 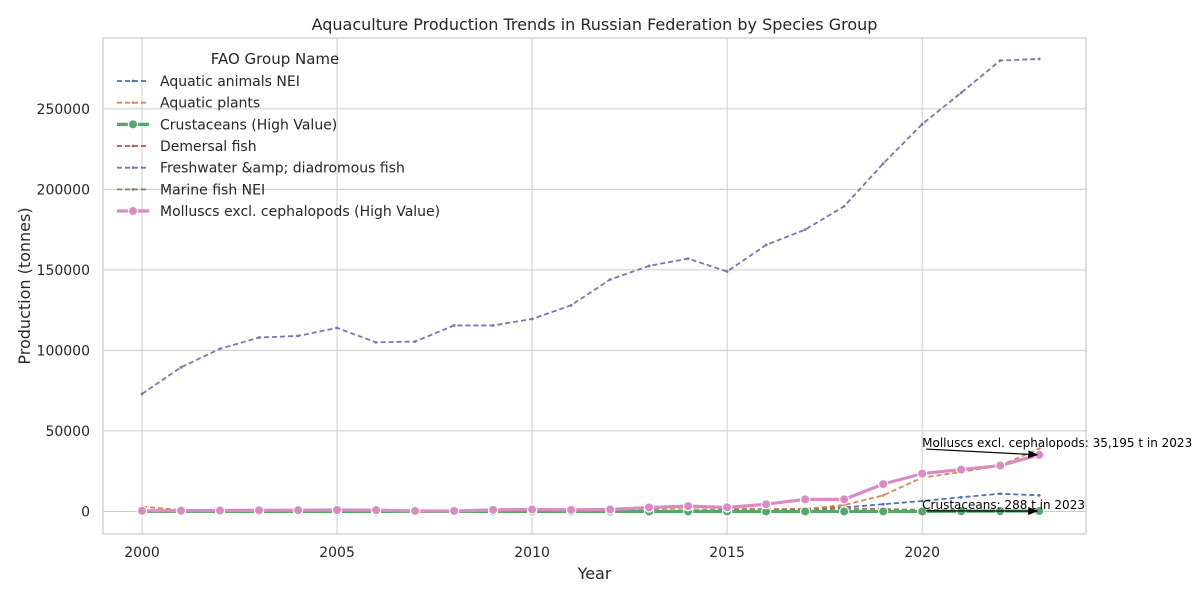 I want to click on x-tick-label: 2010, so click(x=532, y=553).